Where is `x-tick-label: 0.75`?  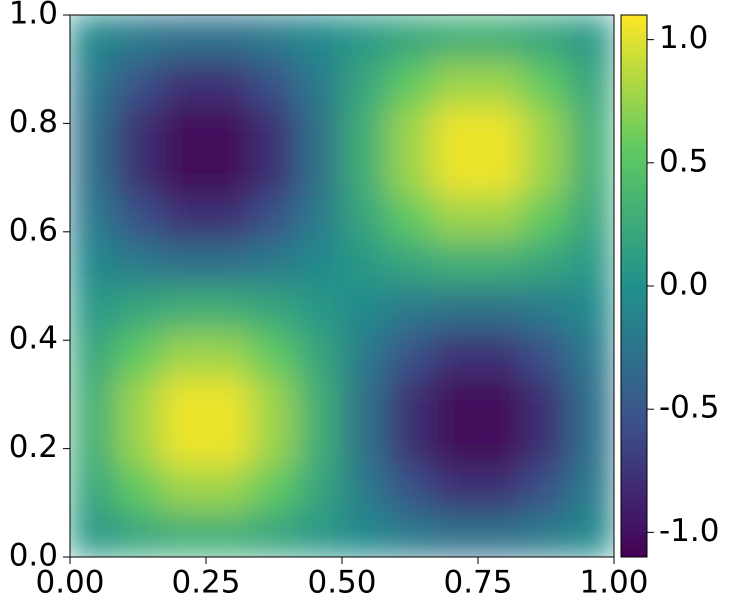 x-tick-label: 0.75 is located at coordinates (477, 583).